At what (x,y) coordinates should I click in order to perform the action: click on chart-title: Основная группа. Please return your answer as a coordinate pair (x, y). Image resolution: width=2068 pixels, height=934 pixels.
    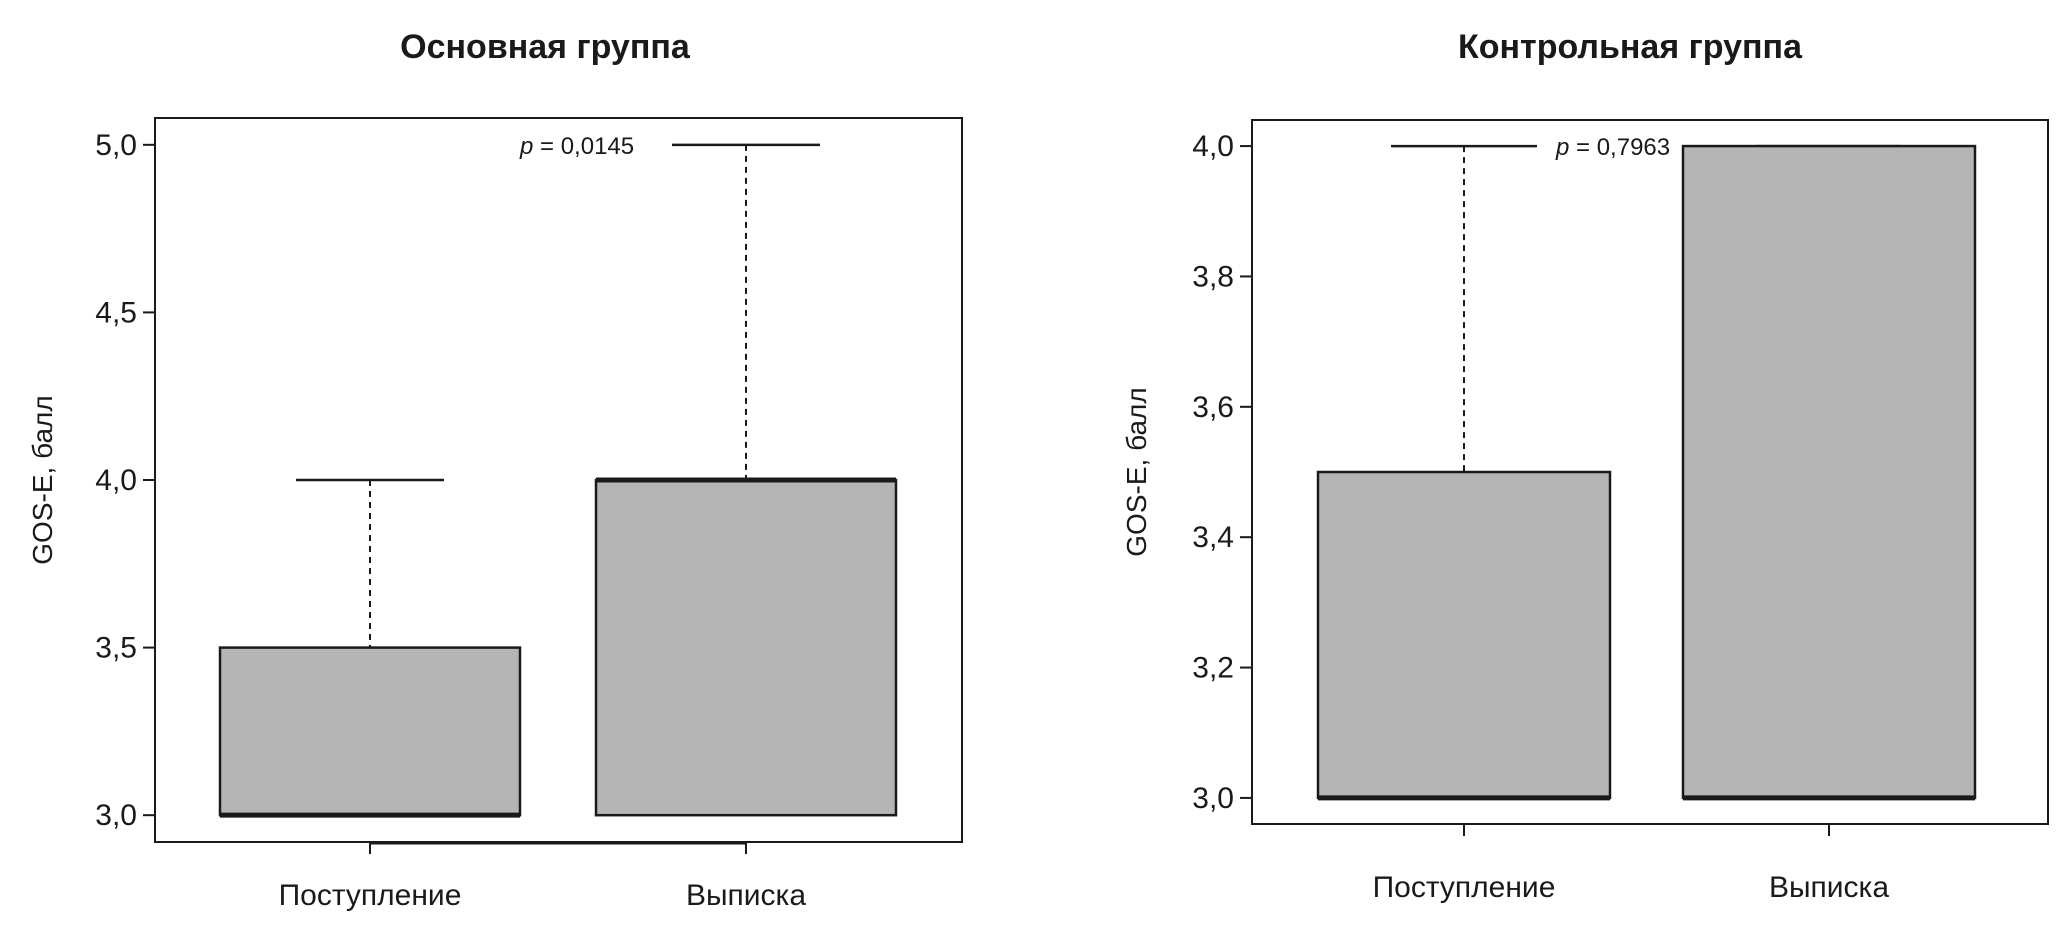
    Looking at the image, I should click on (545, 47).